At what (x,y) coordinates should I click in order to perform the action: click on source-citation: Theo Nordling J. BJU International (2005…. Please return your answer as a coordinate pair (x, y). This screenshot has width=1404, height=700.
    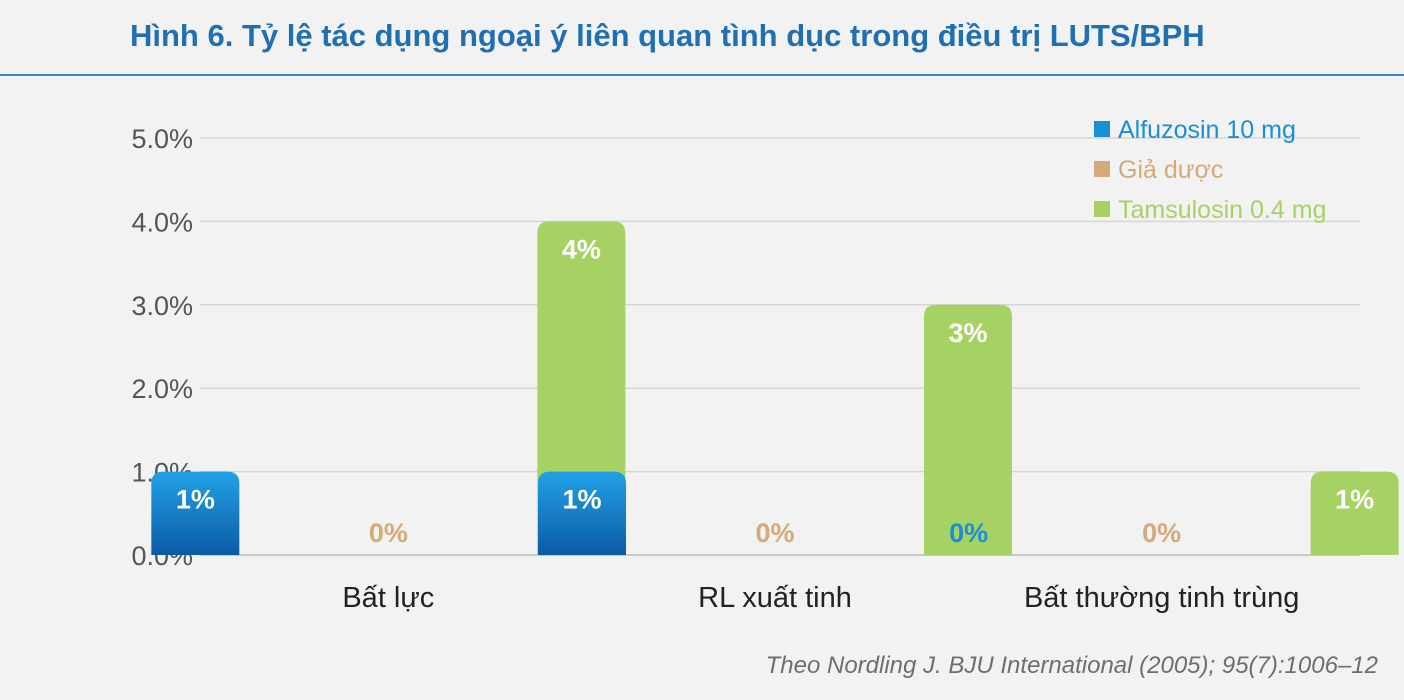
    Looking at the image, I should click on (1071, 665).